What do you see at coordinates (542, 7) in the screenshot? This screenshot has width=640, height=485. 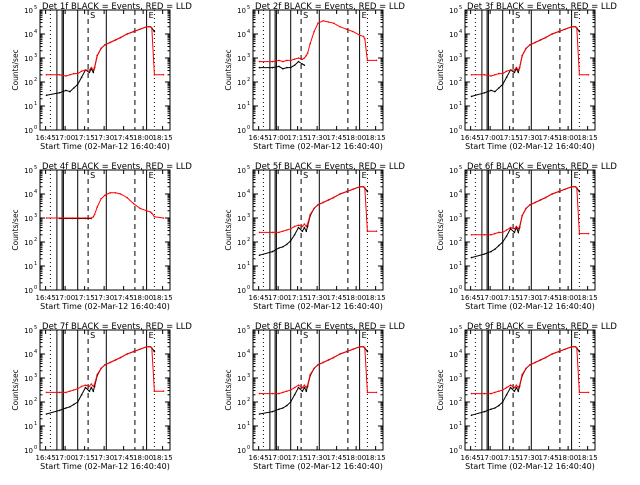 I see `panel-title: Det 3f BLACK = Events, RED = LLD` at bounding box center [542, 7].